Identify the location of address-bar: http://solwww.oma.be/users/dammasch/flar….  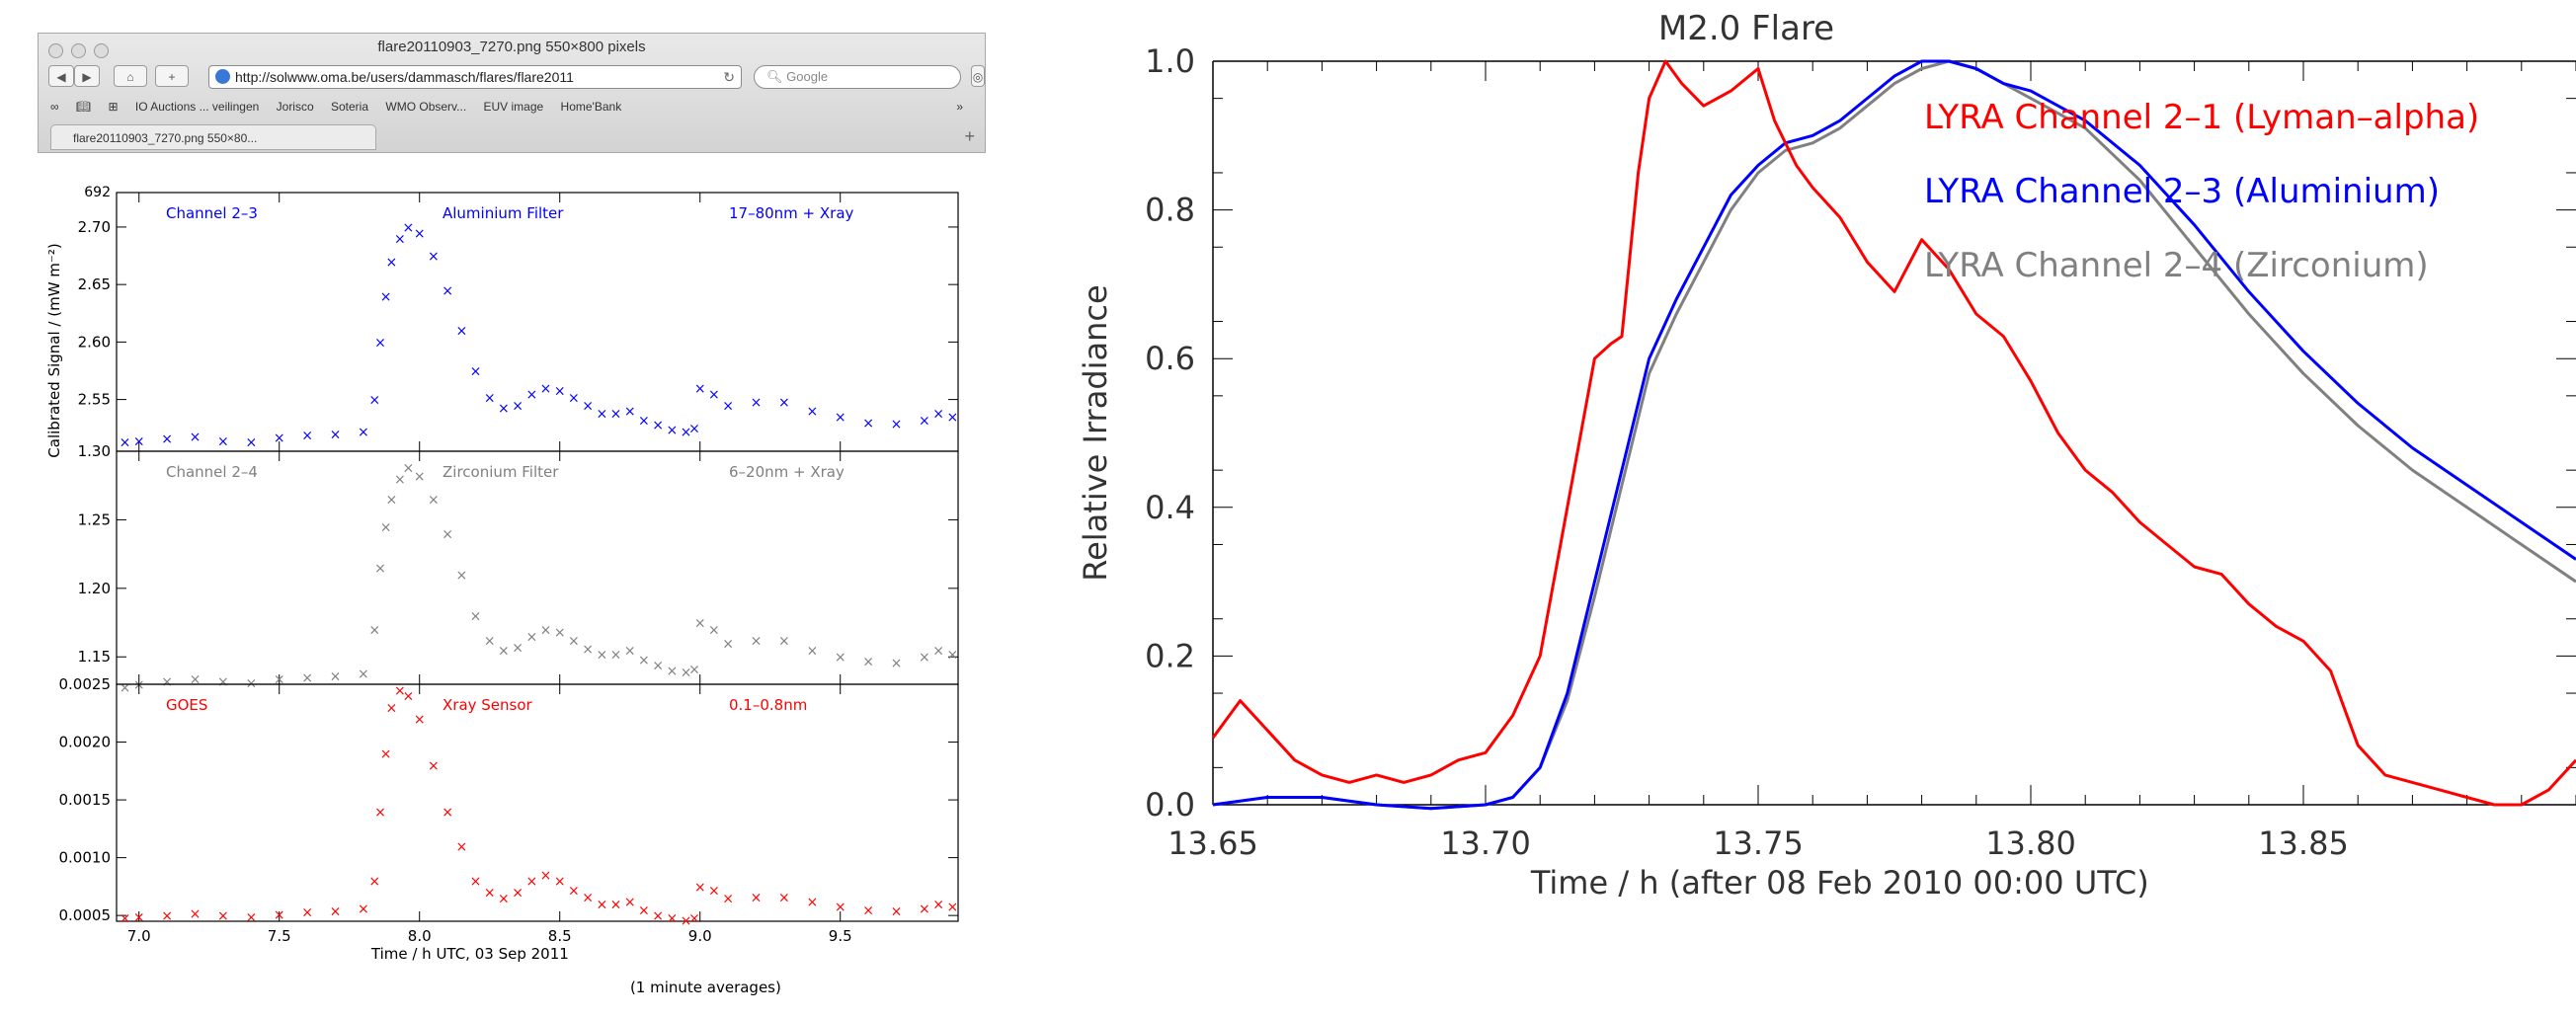
(475, 77).